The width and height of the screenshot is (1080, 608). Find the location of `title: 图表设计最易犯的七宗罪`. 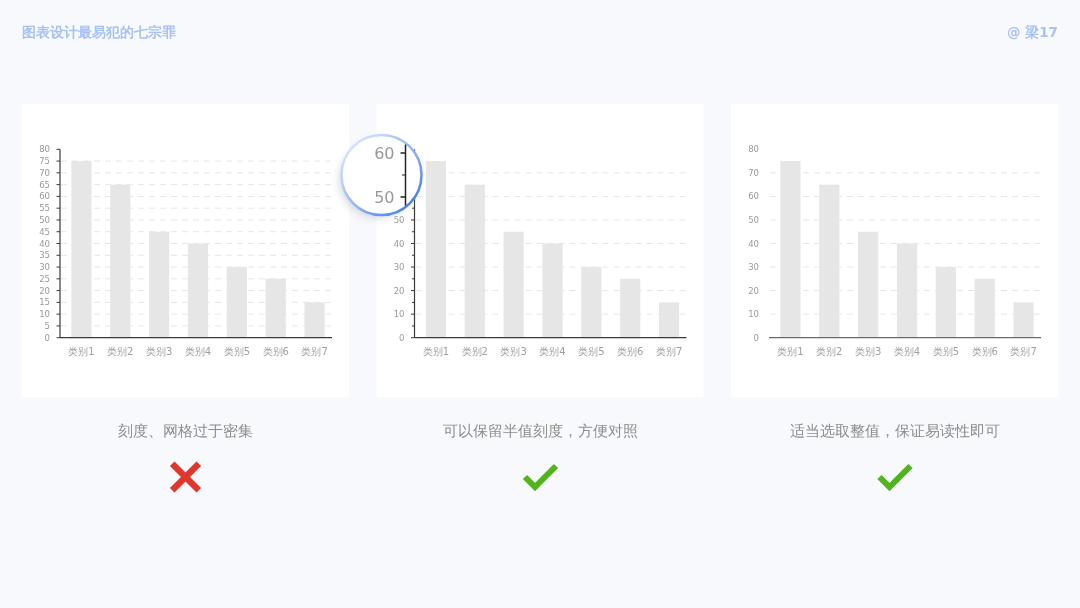

title: 图表设计最易犯的七宗罪 is located at coordinates (99, 32).